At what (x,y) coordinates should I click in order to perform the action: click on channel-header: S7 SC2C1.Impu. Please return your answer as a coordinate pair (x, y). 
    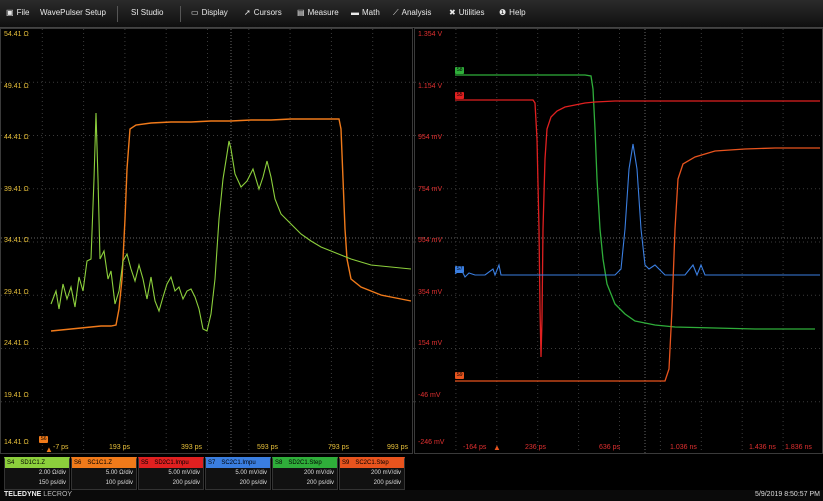
    Looking at the image, I should click on (238, 463).